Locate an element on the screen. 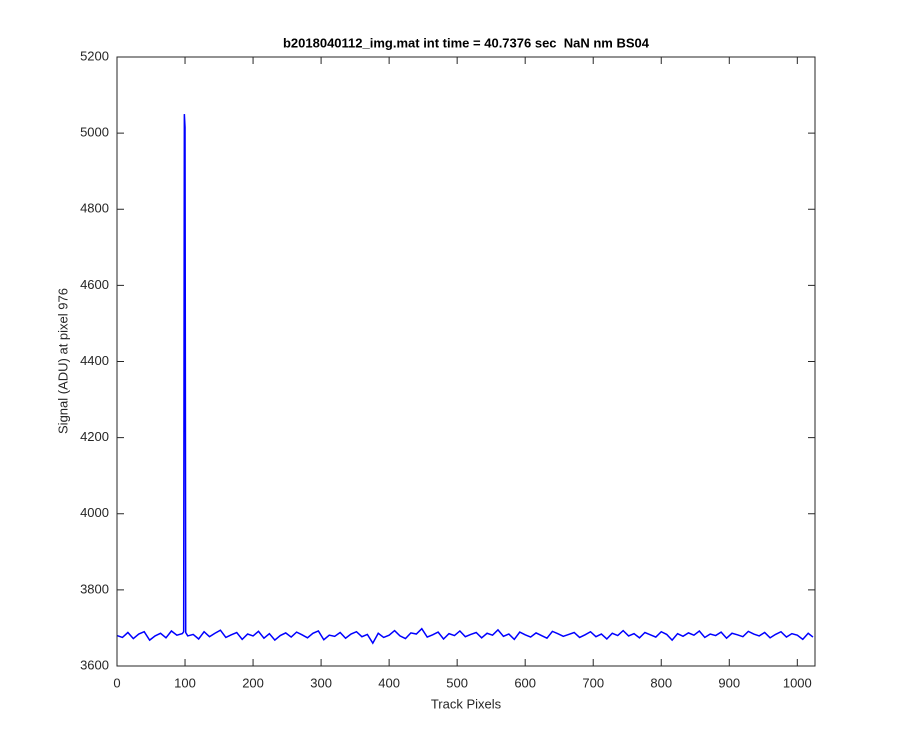 This screenshot has width=900, height=750. x-tick-label: 800 is located at coordinates (661, 682).